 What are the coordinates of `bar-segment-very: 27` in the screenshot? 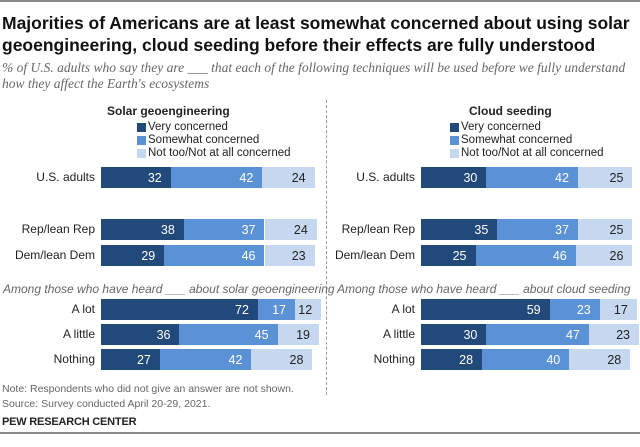 It's located at (130, 359).